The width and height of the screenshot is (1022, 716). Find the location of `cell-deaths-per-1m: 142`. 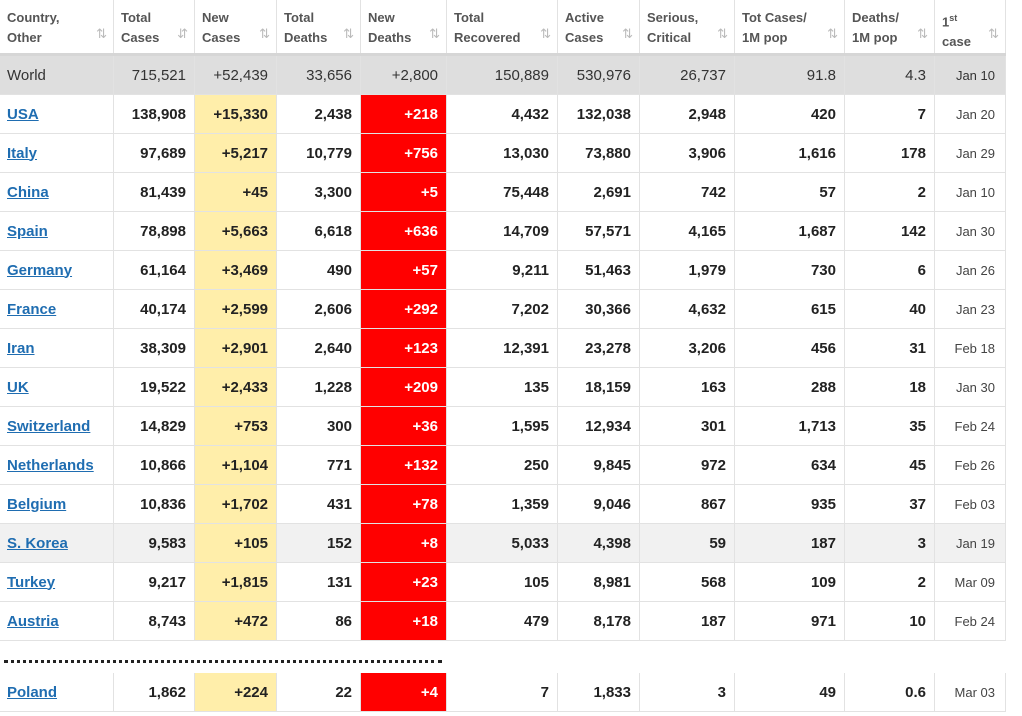

cell-deaths-per-1m: 142 is located at coordinates (890, 231).